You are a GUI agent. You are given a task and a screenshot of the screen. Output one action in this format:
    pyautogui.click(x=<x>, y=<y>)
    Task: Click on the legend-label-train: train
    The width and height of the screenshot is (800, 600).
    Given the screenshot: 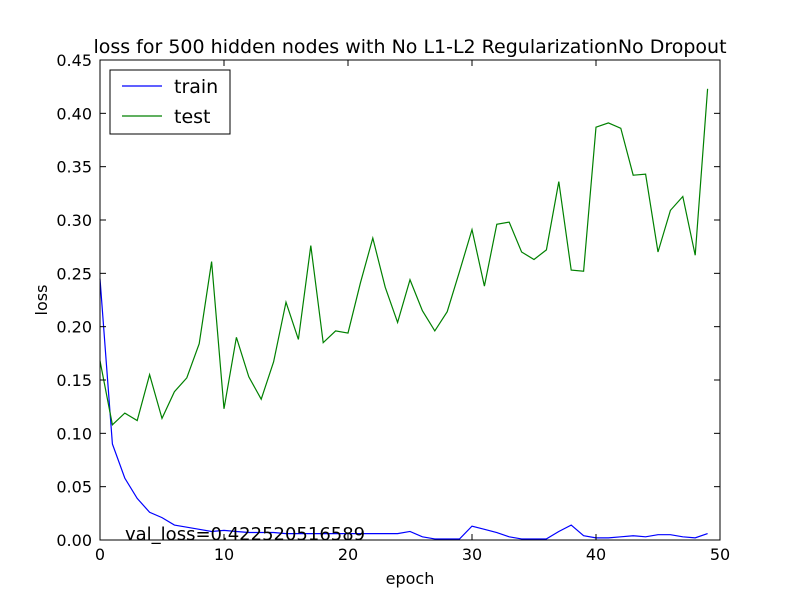 What is the action you would take?
    pyautogui.click(x=196, y=87)
    